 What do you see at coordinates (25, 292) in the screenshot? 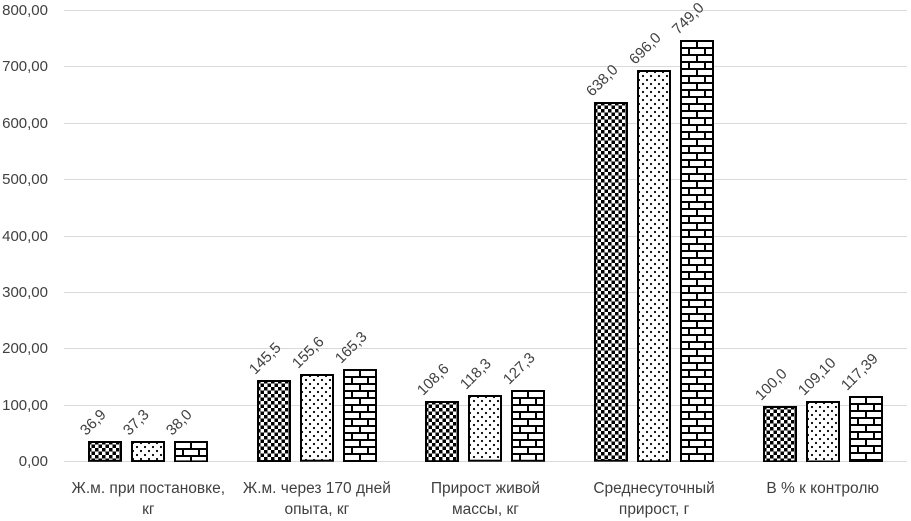
I see `y-tick-label: 300,00` at bounding box center [25, 292].